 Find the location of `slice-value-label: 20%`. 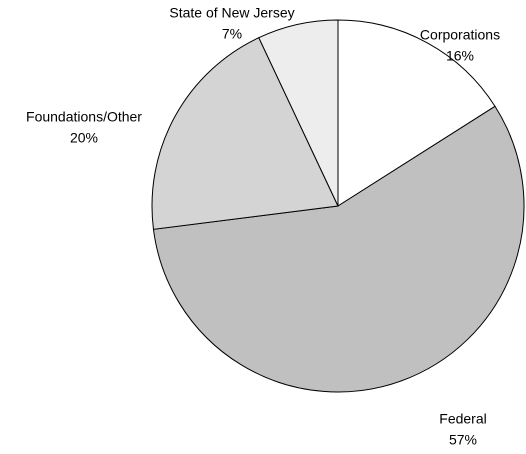

slice-value-label: 20% is located at coordinates (84, 138).